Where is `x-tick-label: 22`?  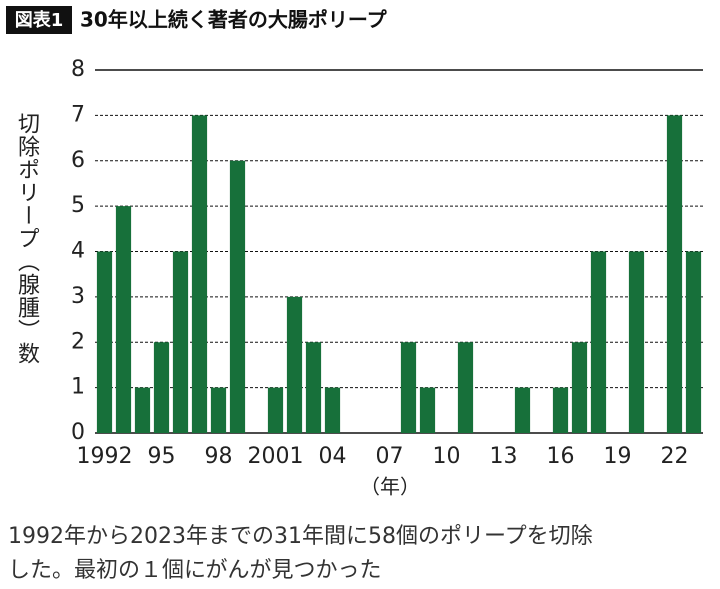 x-tick-label: 22 is located at coordinates (675, 456).